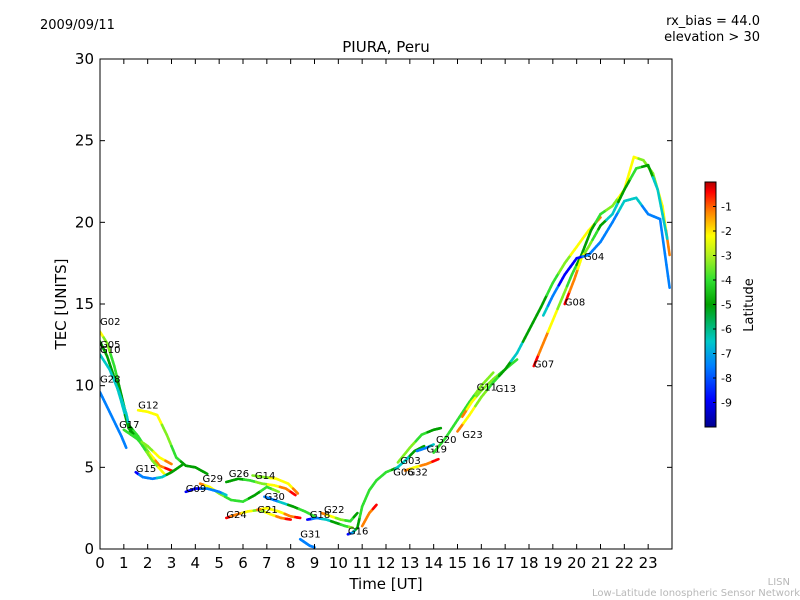 The height and width of the screenshot is (600, 800). What do you see at coordinates (265, 476) in the screenshot?
I see `satellite-label-g14: G14` at bounding box center [265, 476].